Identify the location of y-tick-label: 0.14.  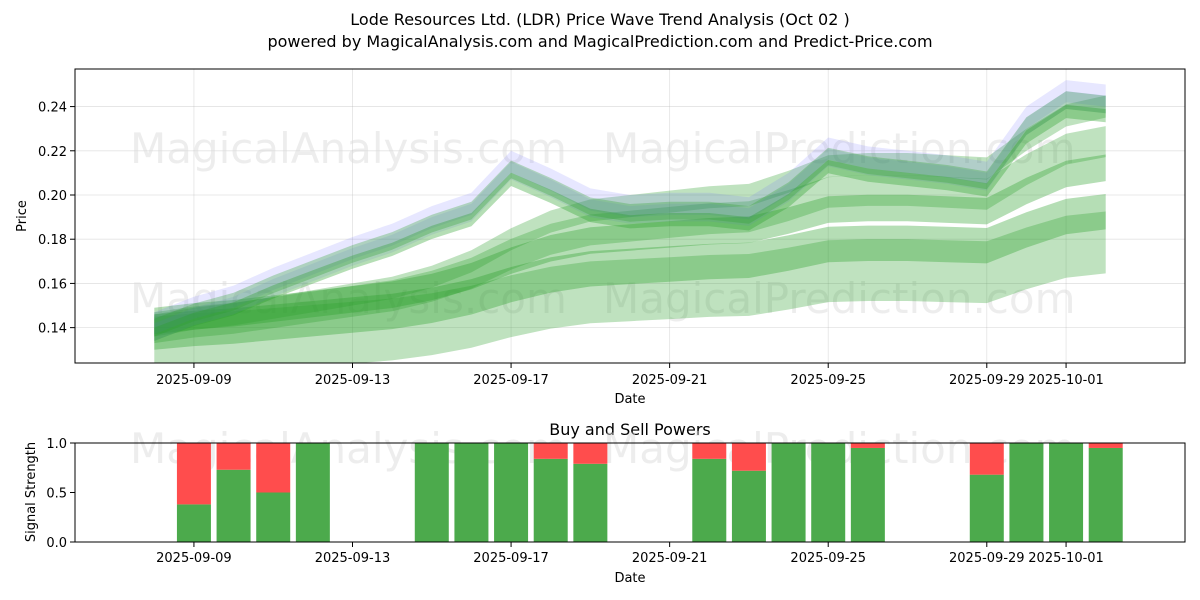
(52, 329).